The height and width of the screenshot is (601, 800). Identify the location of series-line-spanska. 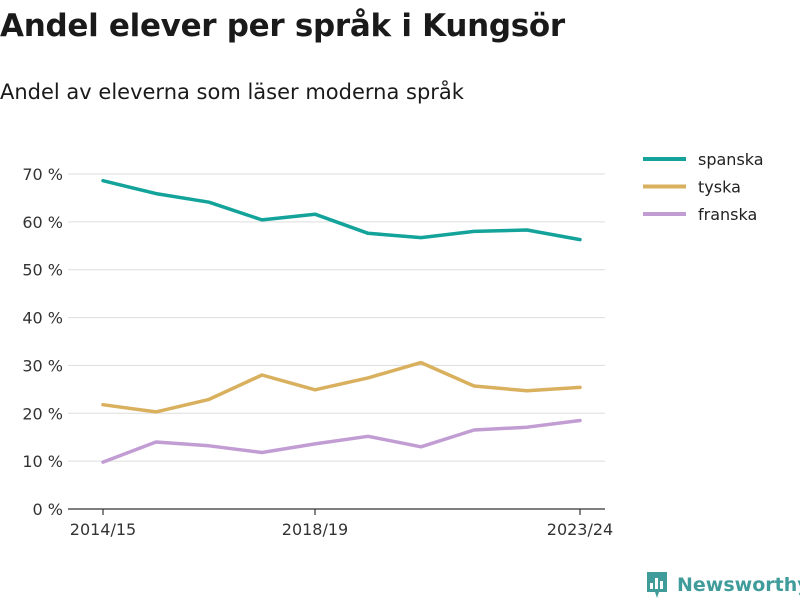
(341, 210).